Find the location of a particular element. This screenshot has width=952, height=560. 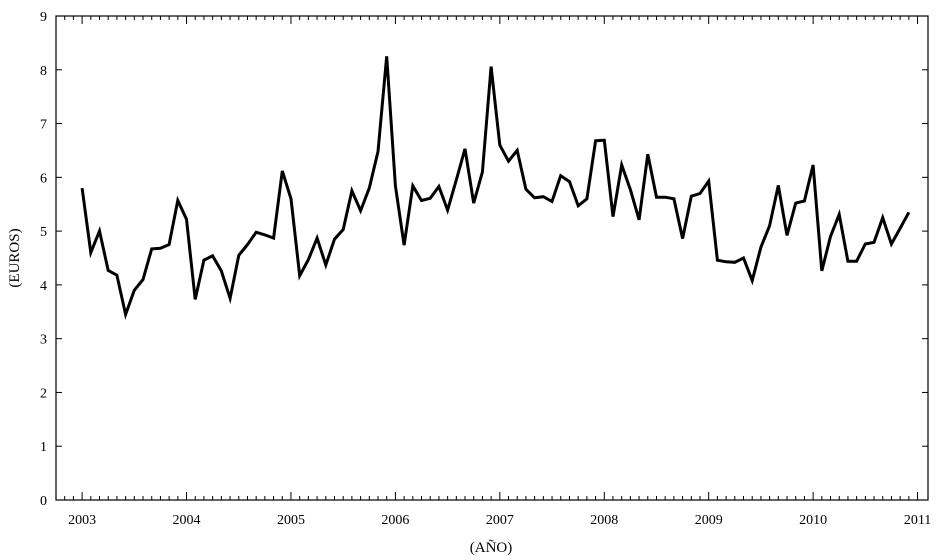

y-tick-label: 9 is located at coordinates (43, 17).